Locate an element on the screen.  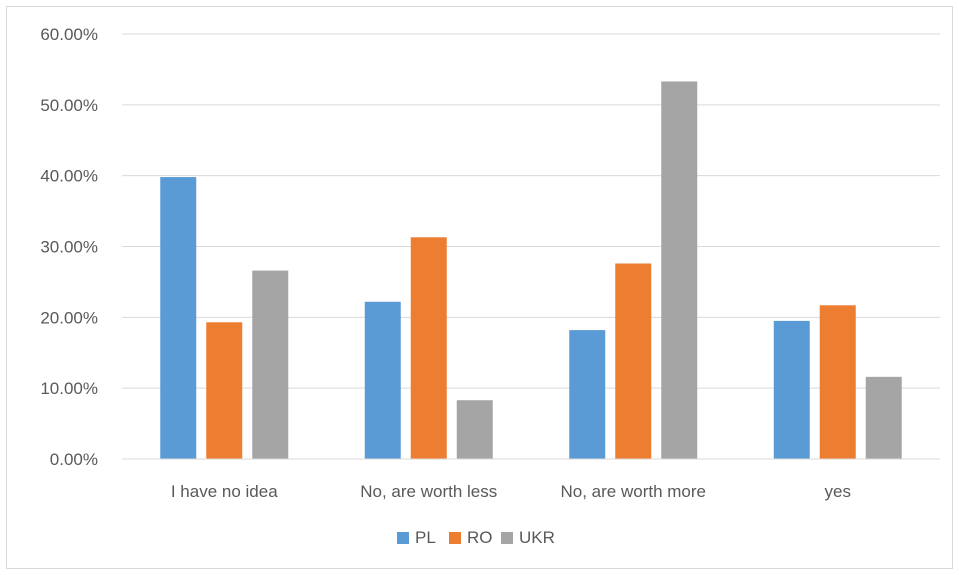
legend-label-ukr: UKR is located at coordinates (537, 537).